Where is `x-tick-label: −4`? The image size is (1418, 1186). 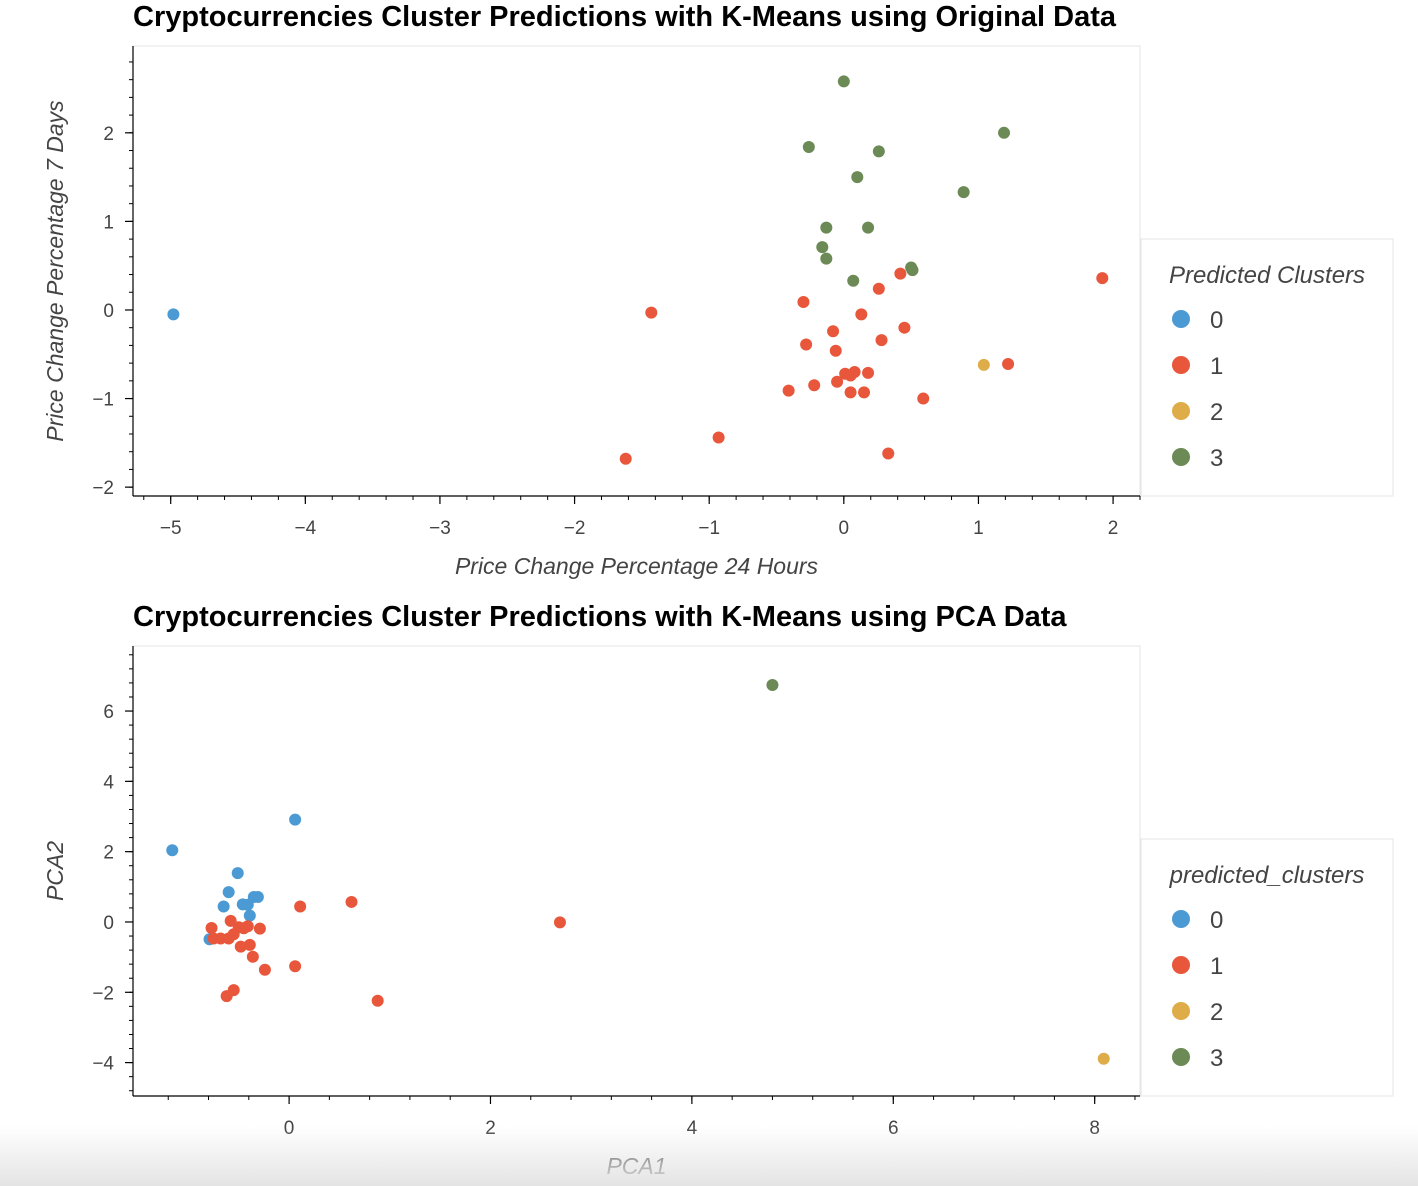
x-tick-label: −4 is located at coordinates (305, 528).